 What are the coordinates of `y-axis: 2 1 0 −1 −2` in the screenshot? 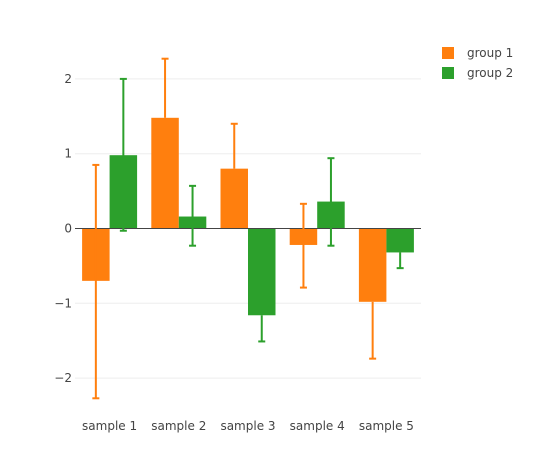 It's located at (63, 228).